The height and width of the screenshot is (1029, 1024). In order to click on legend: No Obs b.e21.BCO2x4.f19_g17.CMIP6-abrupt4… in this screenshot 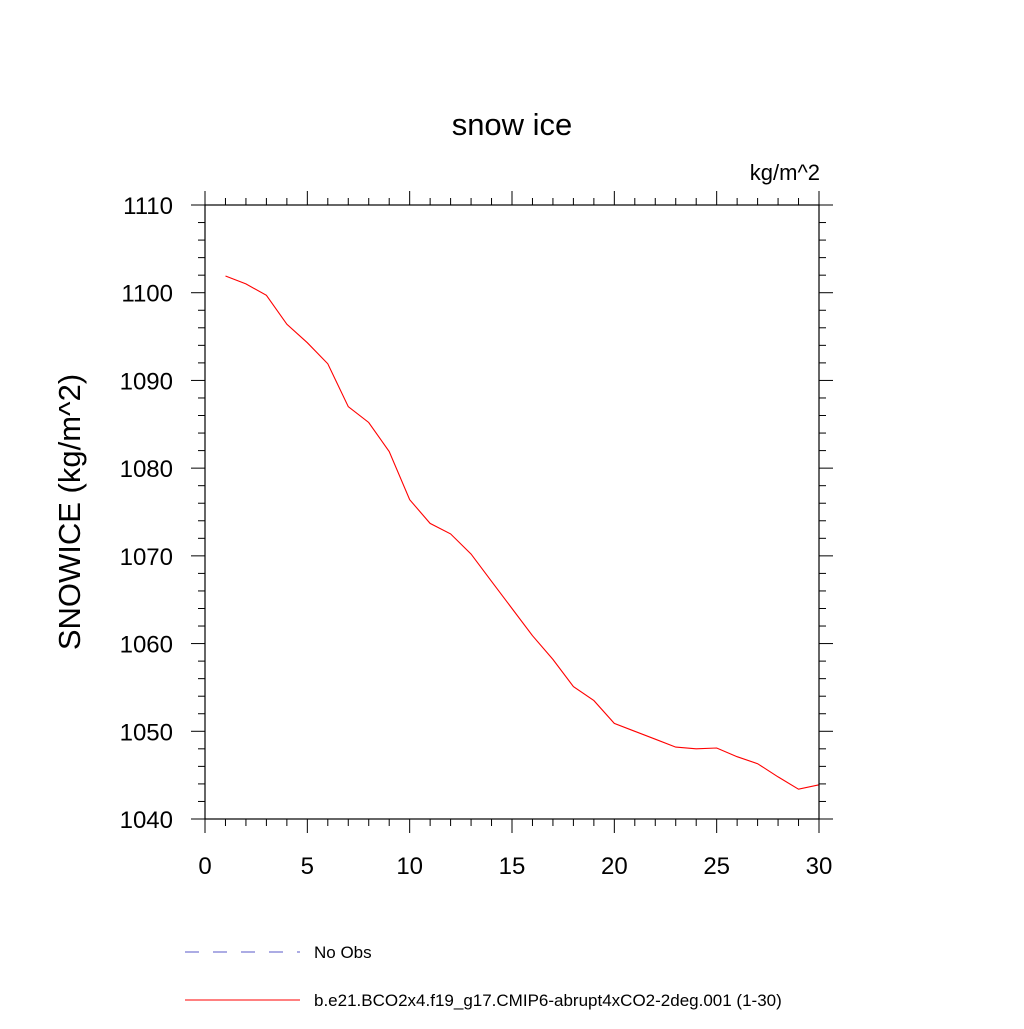, I will do `click(483, 976)`.